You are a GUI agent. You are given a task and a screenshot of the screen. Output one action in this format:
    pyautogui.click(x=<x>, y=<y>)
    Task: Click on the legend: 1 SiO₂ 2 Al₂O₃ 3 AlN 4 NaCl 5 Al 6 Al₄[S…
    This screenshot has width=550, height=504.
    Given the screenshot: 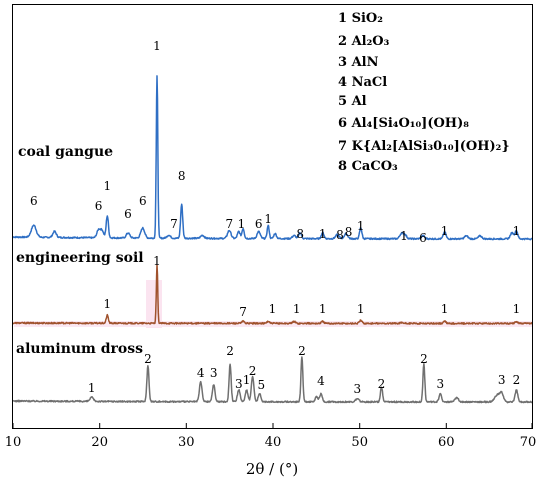 What is the action you would take?
    pyautogui.click(x=424, y=92)
    